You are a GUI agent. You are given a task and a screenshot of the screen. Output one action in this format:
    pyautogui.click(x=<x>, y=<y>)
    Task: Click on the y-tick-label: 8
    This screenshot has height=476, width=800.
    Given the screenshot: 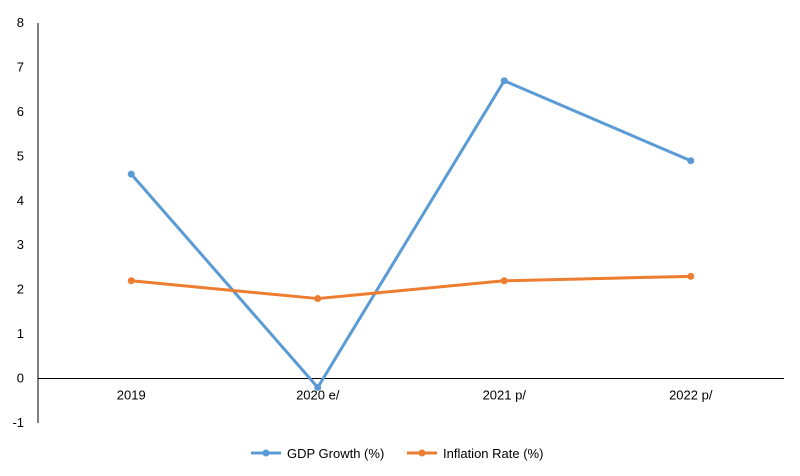 What is the action you would take?
    pyautogui.click(x=20, y=22)
    